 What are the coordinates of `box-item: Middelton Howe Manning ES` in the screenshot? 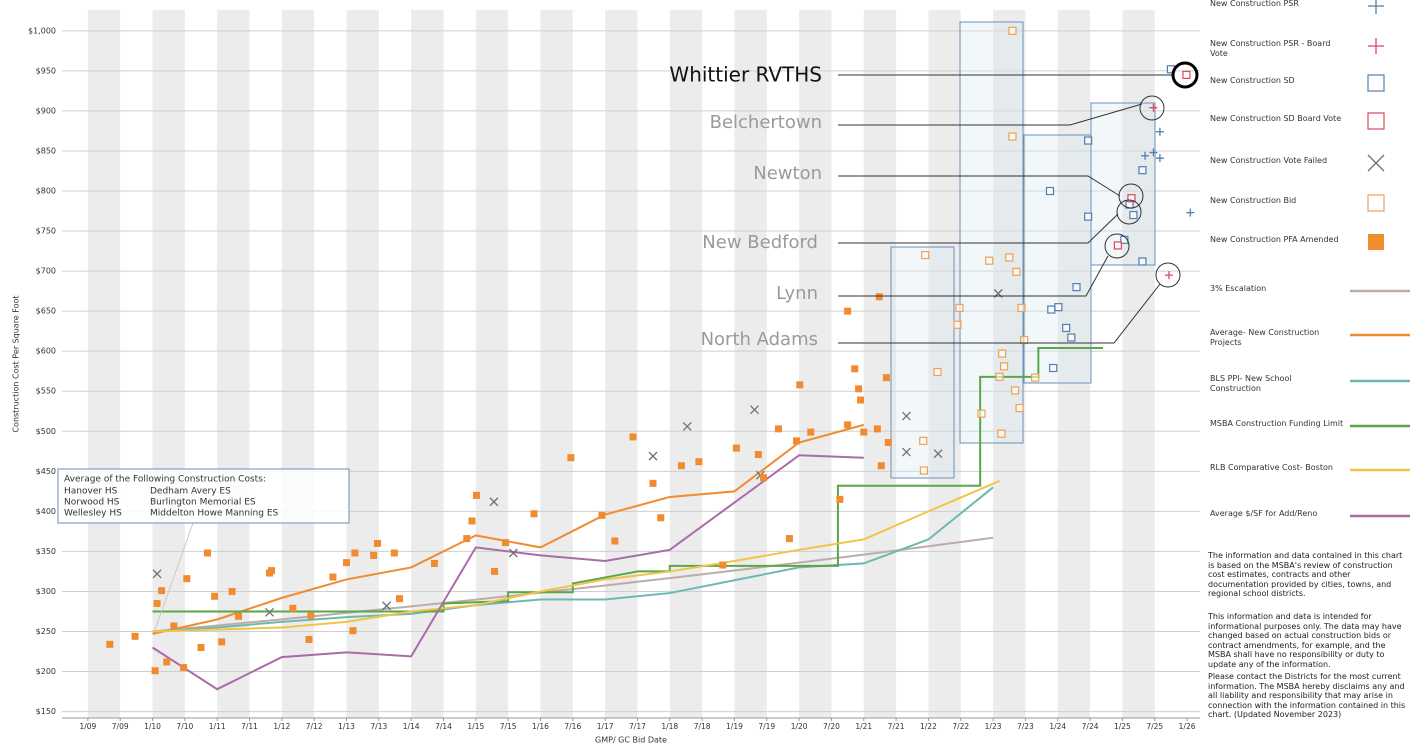 It's located at (214, 514).